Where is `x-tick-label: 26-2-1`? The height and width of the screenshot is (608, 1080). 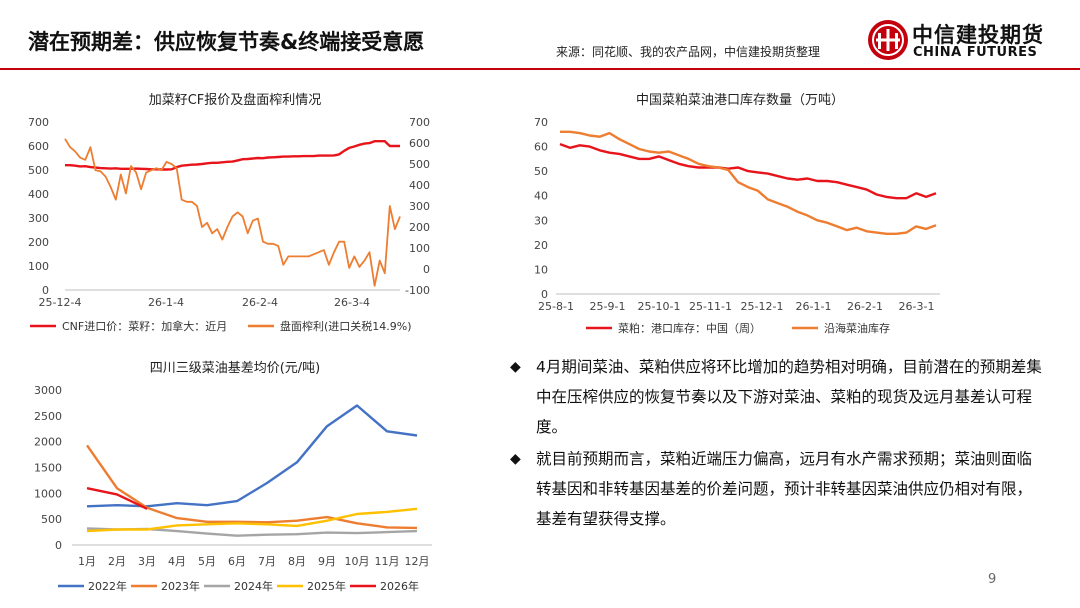 x-tick-label: 26-2-1 is located at coordinates (865, 306).